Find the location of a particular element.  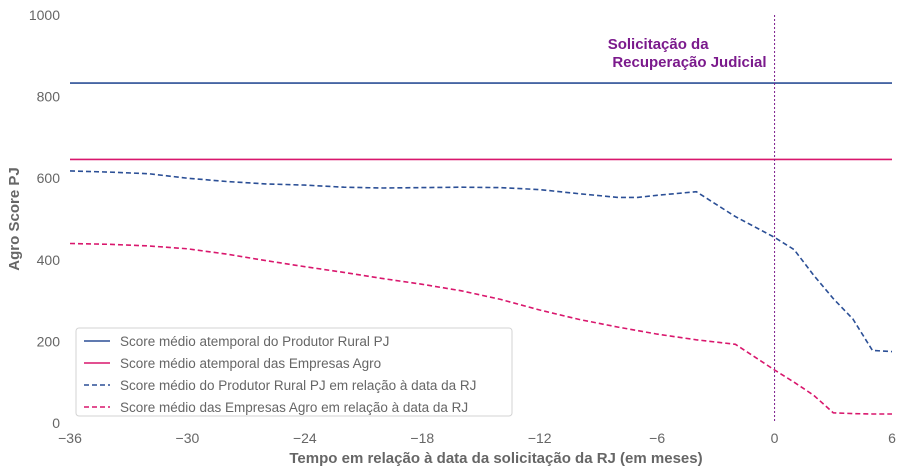

legend-box is located at coordinates (294, 372).